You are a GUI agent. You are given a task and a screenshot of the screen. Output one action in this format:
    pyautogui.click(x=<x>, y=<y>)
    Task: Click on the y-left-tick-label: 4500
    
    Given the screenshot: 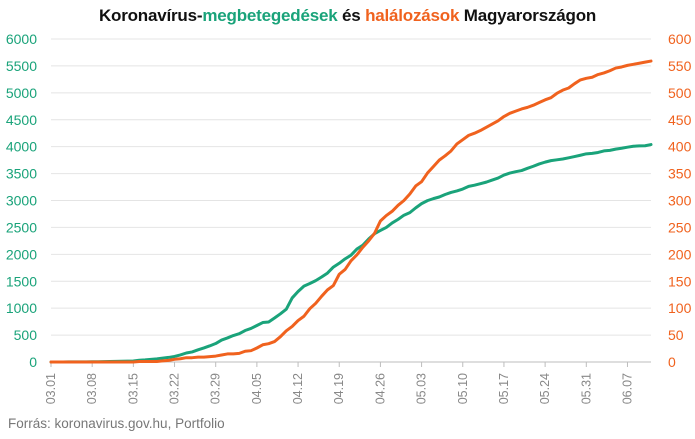 What is the action you would take?
    pyautogui.click(x=21, y=120)
    